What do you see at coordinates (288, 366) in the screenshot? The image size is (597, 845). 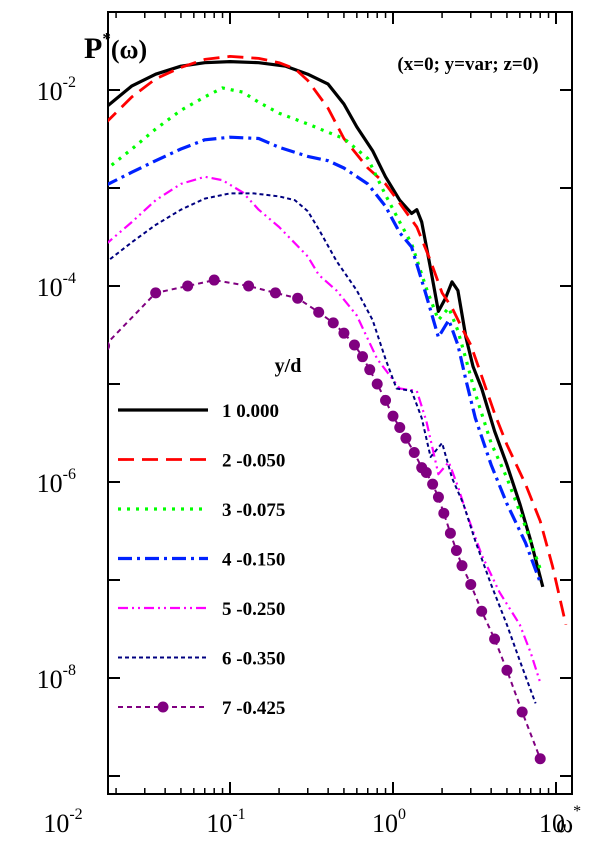 I see `legend-title: y/d` at bounding box center [288, 366].